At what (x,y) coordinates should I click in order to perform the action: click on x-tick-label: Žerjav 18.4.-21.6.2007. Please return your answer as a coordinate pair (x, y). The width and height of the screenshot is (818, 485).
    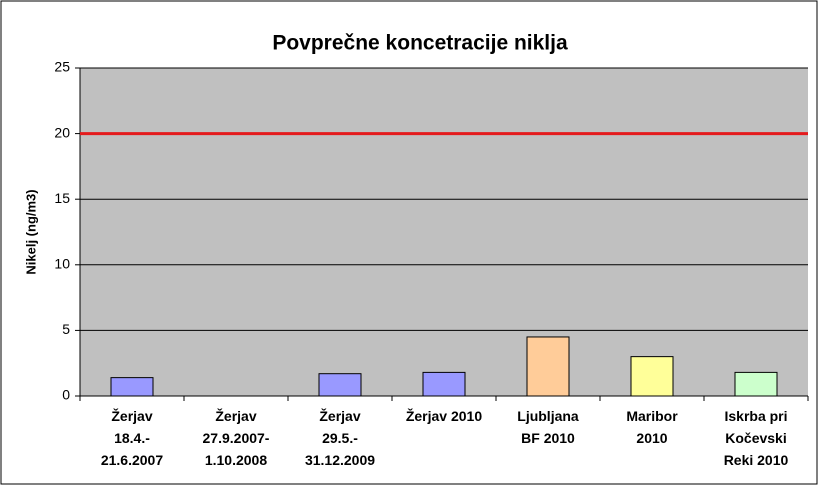
    Looking at the image, I should click on (132, 437).